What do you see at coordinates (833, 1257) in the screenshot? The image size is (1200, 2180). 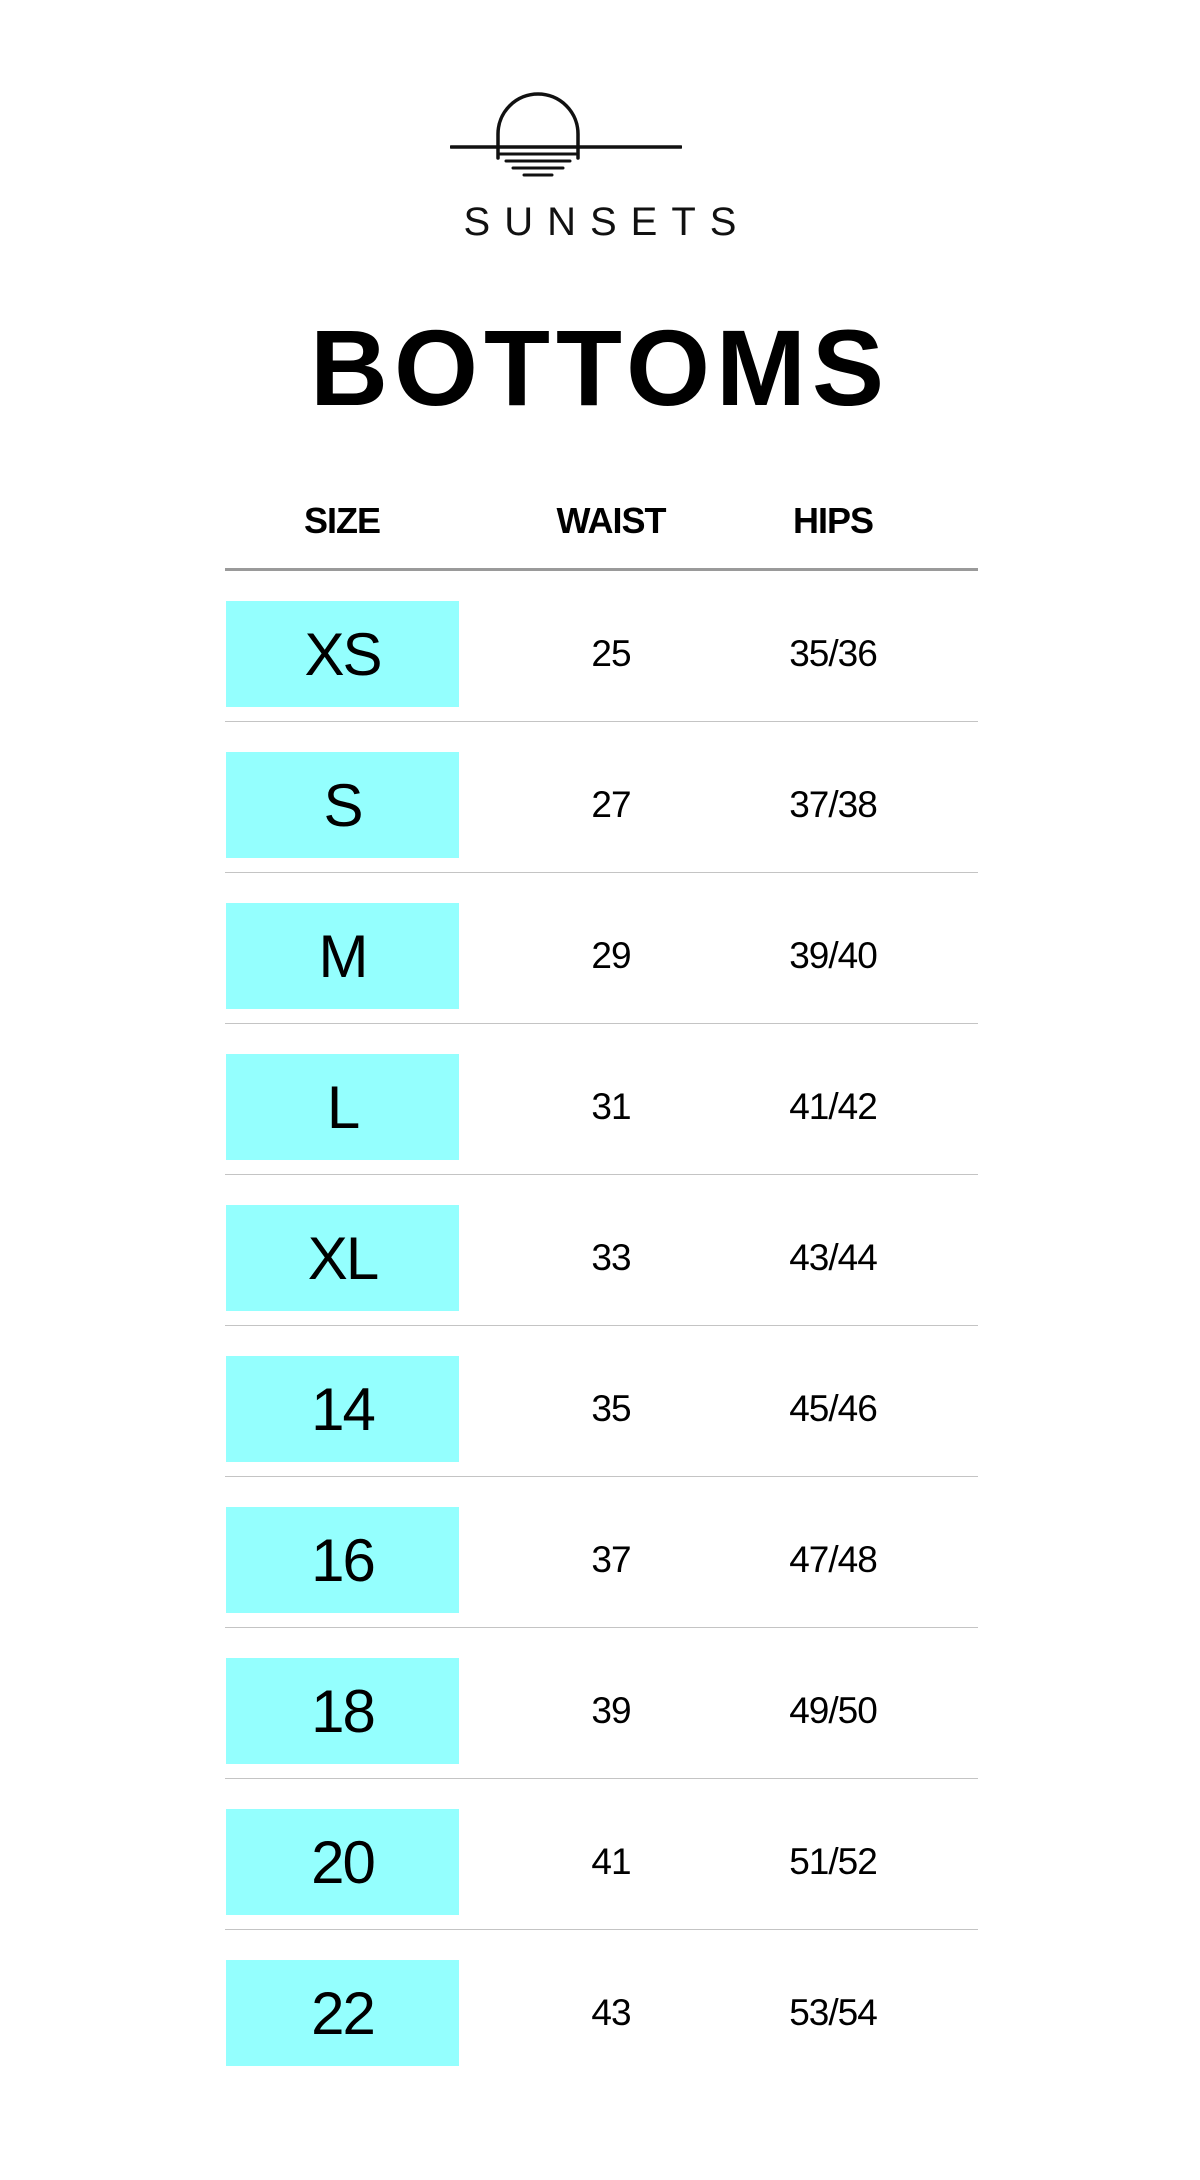 I see `hips-cell: 43/44` at bounding box center [833, 1257].